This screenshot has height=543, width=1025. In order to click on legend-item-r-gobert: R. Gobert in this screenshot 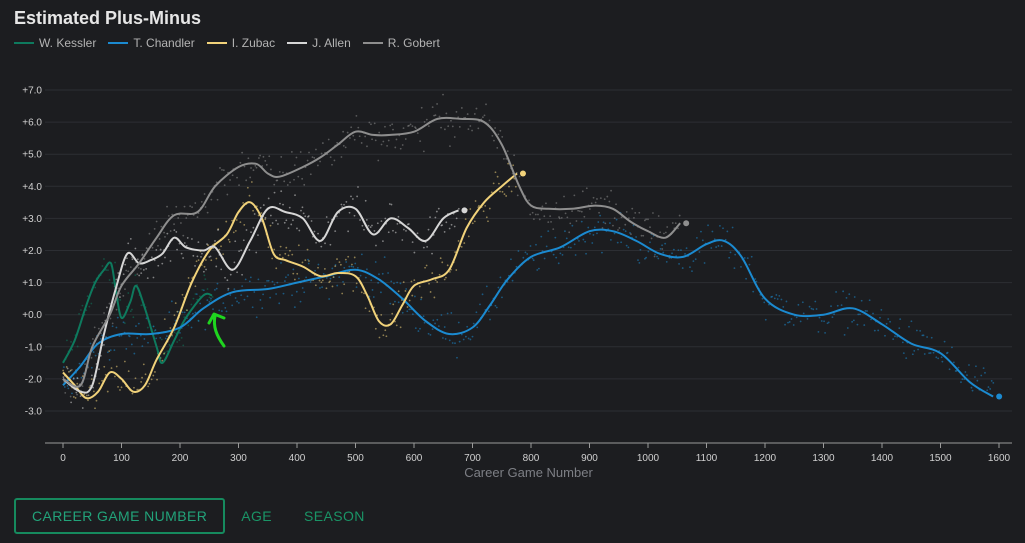, I will do `click(401, 43)`.